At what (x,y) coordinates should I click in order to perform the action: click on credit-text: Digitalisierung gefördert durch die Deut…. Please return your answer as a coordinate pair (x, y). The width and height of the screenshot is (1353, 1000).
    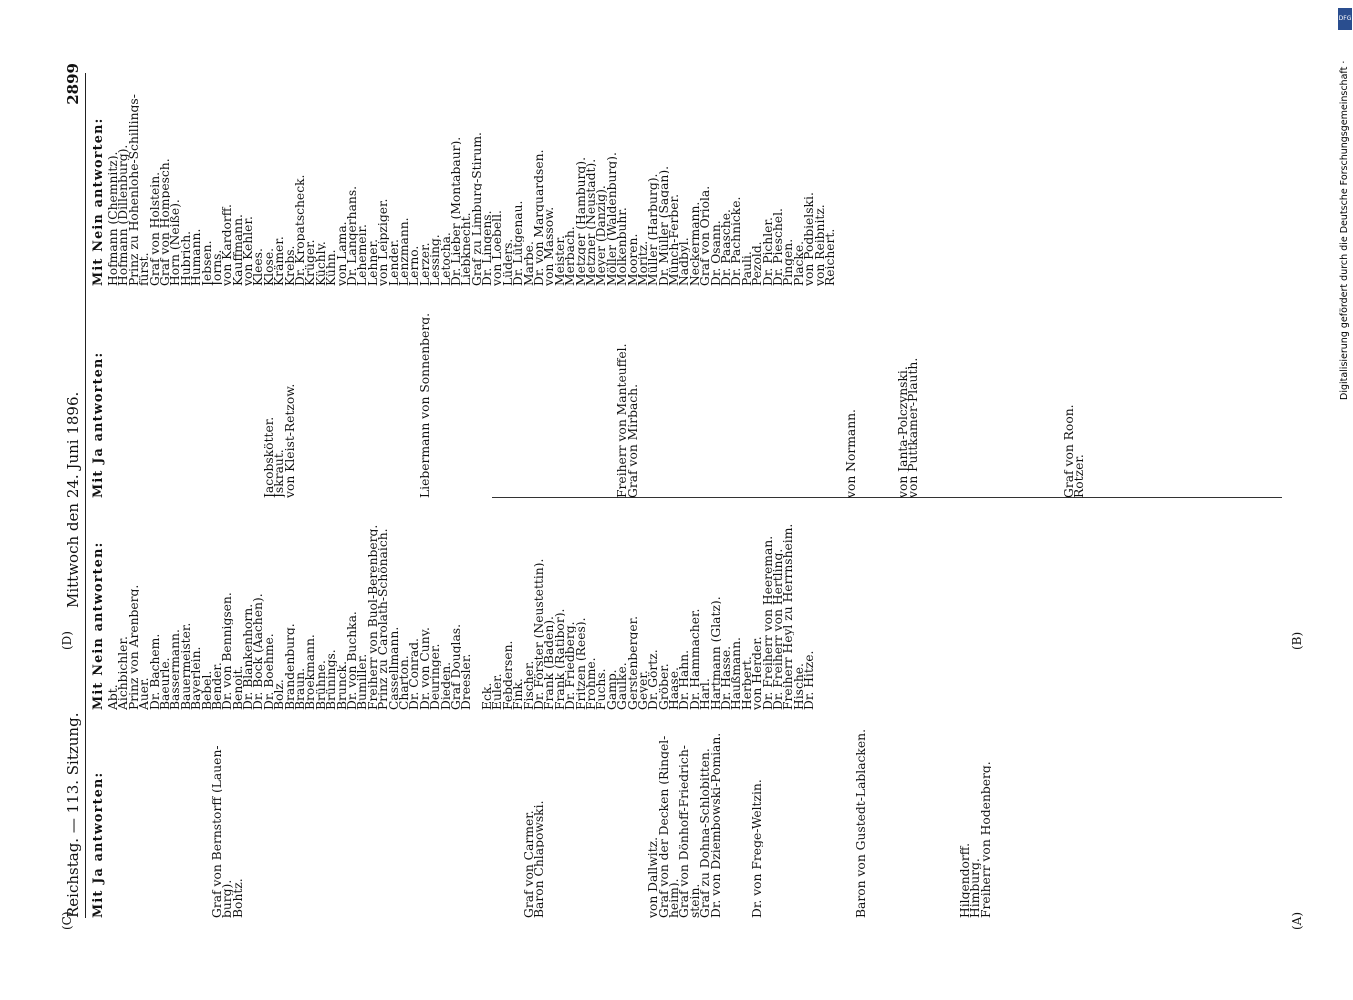
    Looking at the image, I should click on (1344, 230).